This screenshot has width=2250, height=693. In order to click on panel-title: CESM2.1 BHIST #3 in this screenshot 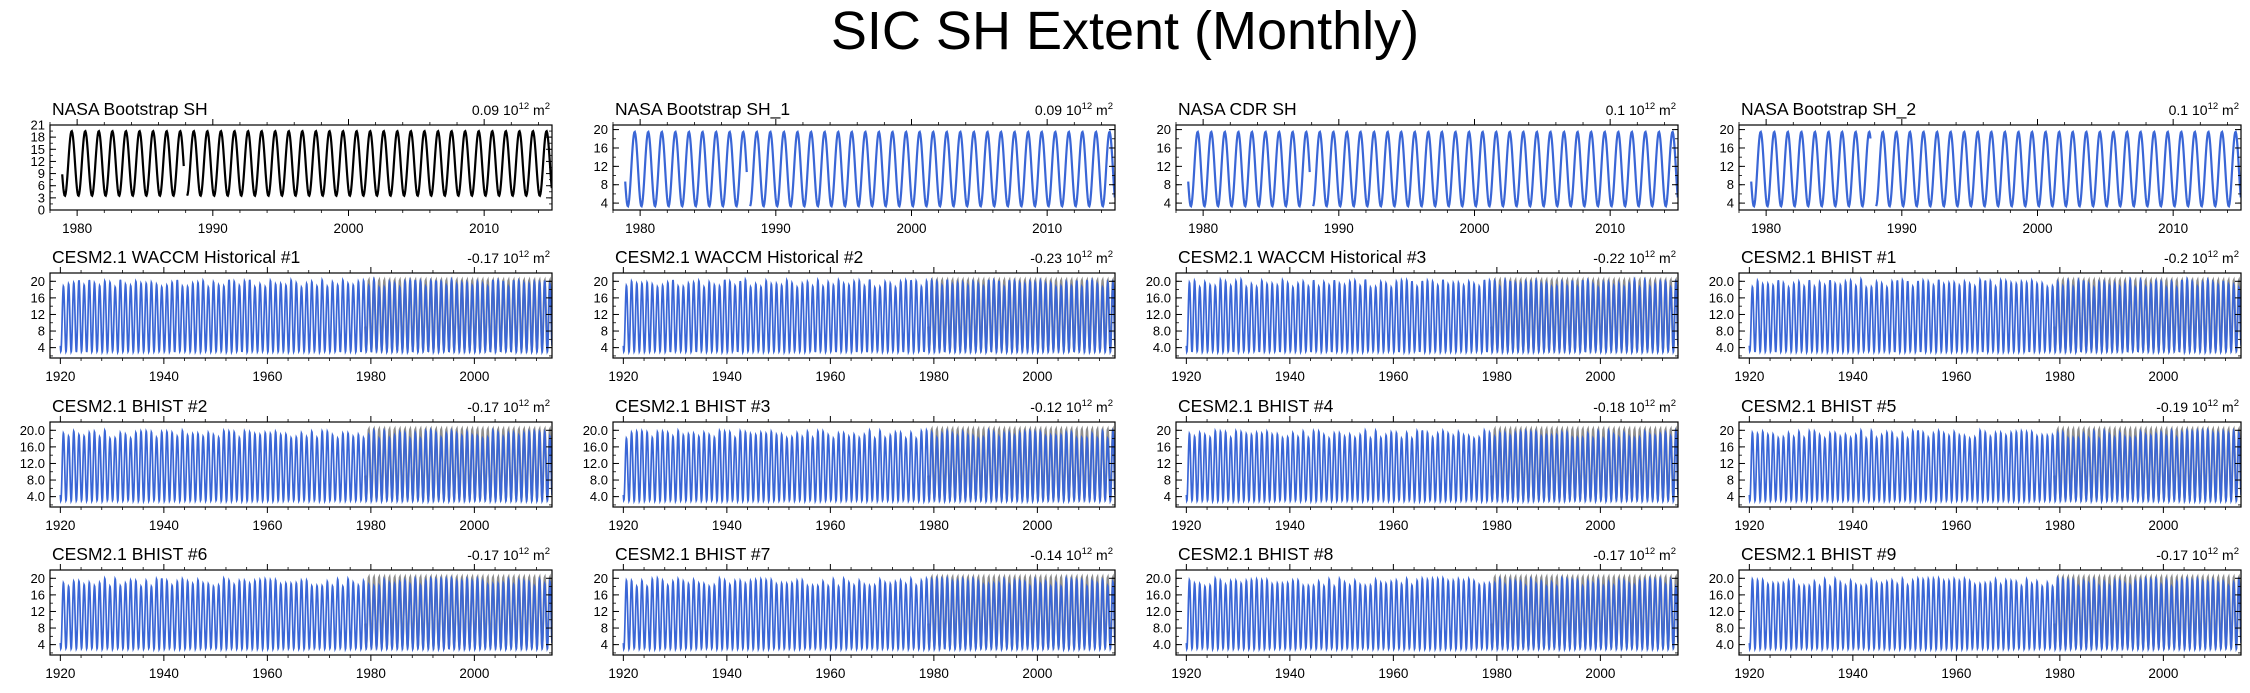, I will do `click(692, 406)`.